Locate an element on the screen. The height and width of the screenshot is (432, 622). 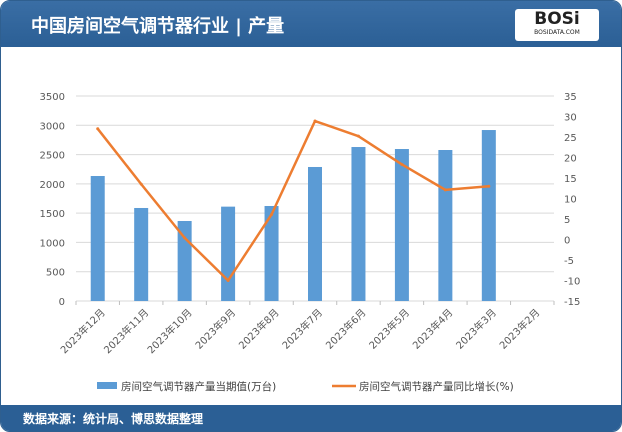
line-point-2023年11月 is located at coordinates (141, 184).